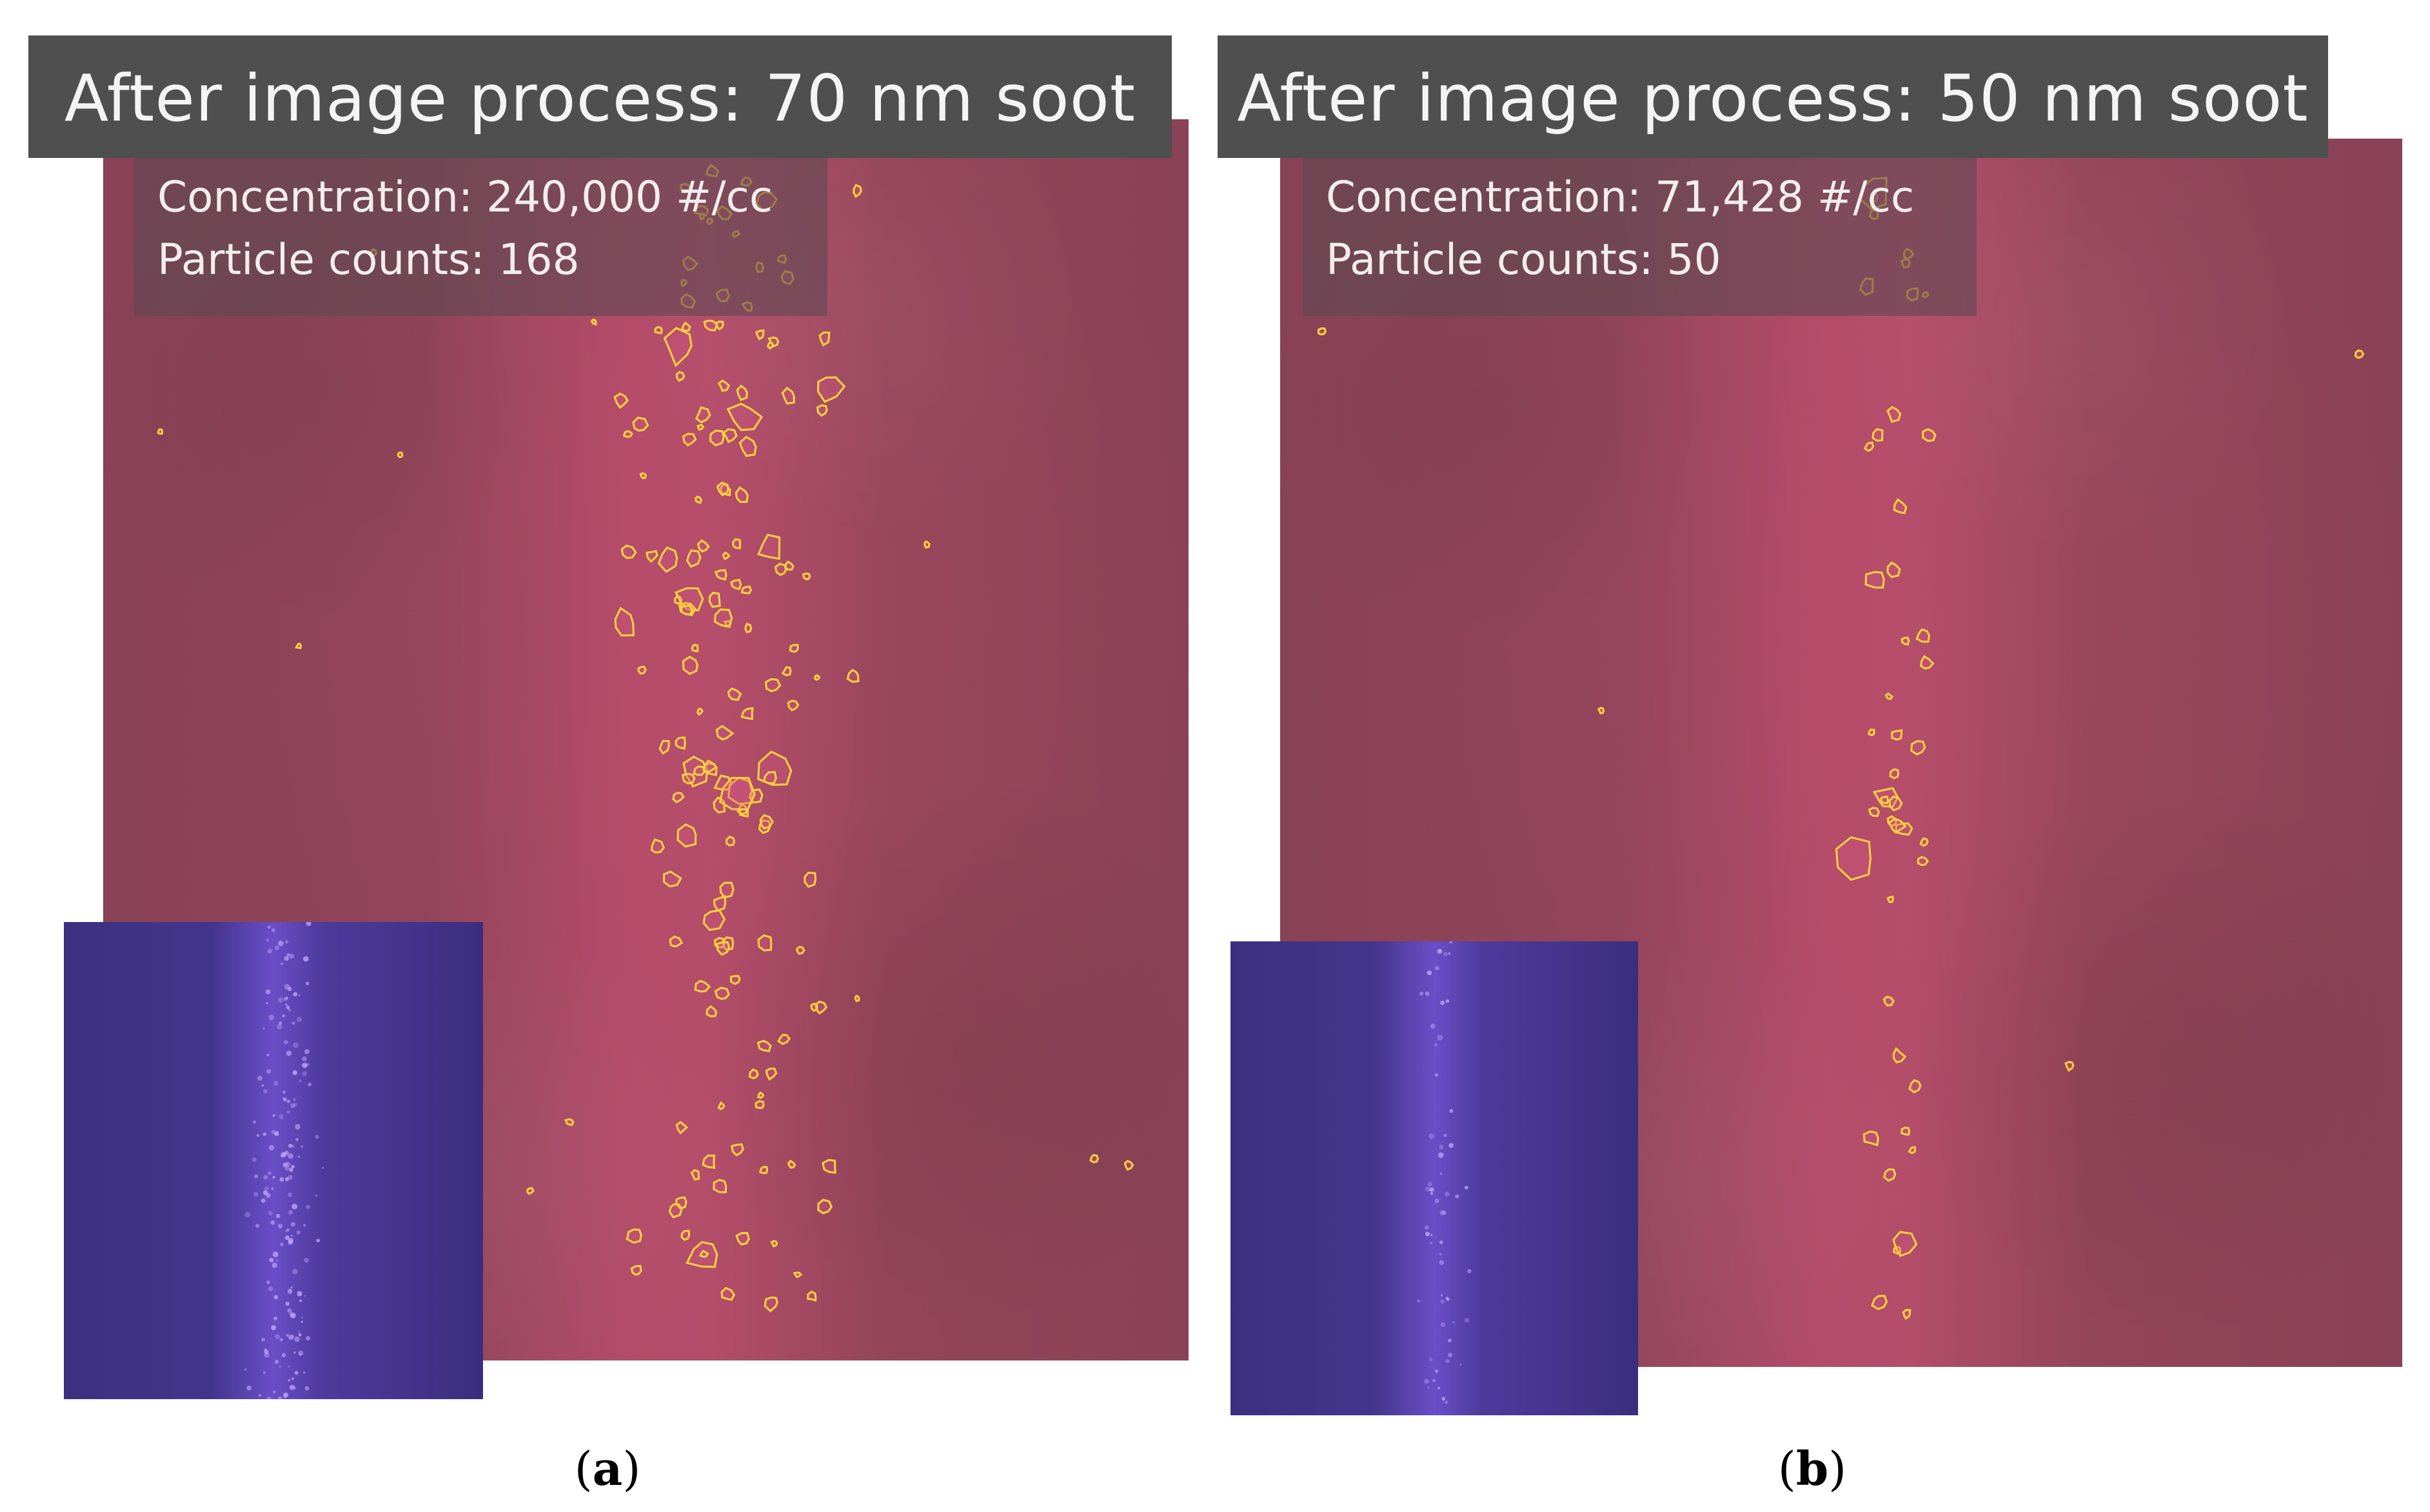  What do you see at coordinates (584, 1469) in the screenshot?
I see `caption-a-open: (` at bounding box center [584, 1469].